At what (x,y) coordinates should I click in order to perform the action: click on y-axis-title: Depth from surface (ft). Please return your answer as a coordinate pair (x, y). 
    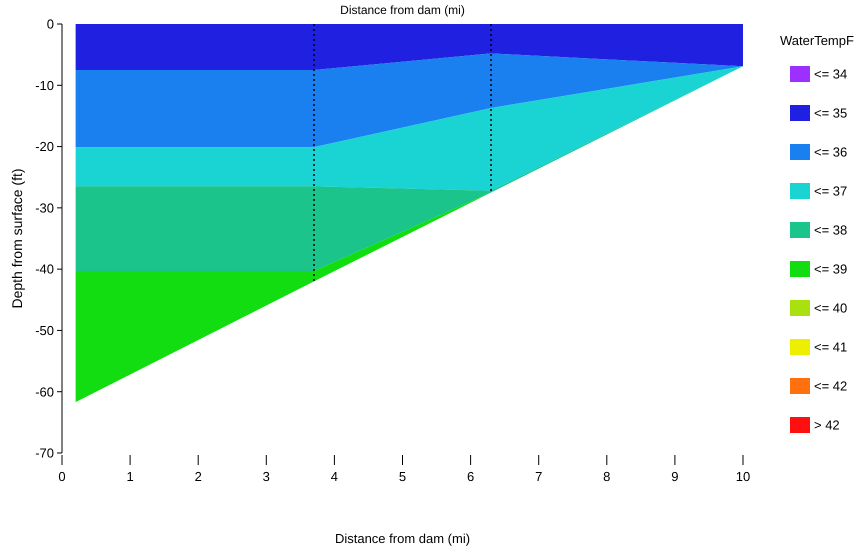
    Looking at the image, I should click on (17, 238).